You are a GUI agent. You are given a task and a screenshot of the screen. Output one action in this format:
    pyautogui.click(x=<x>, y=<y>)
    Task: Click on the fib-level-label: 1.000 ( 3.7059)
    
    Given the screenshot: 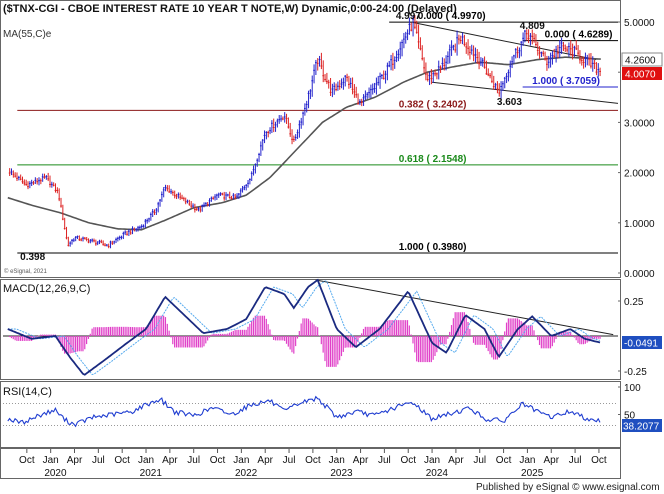 What is the action you would take?
    pyautogui.click(x=566, y=81)
    